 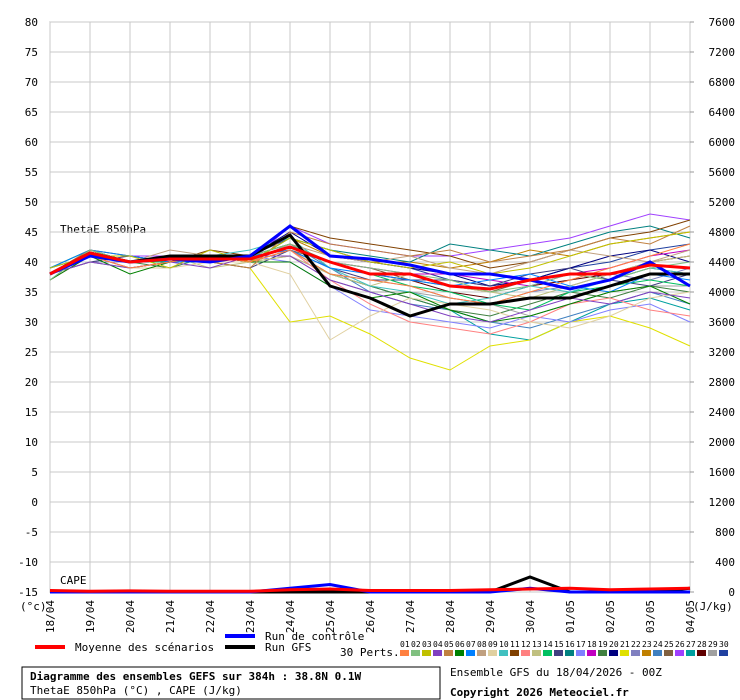 What do you see at coordinates (31, 112) in the screenshot?
I see `y-tick-label: 65` at bounding box center [31, 112].